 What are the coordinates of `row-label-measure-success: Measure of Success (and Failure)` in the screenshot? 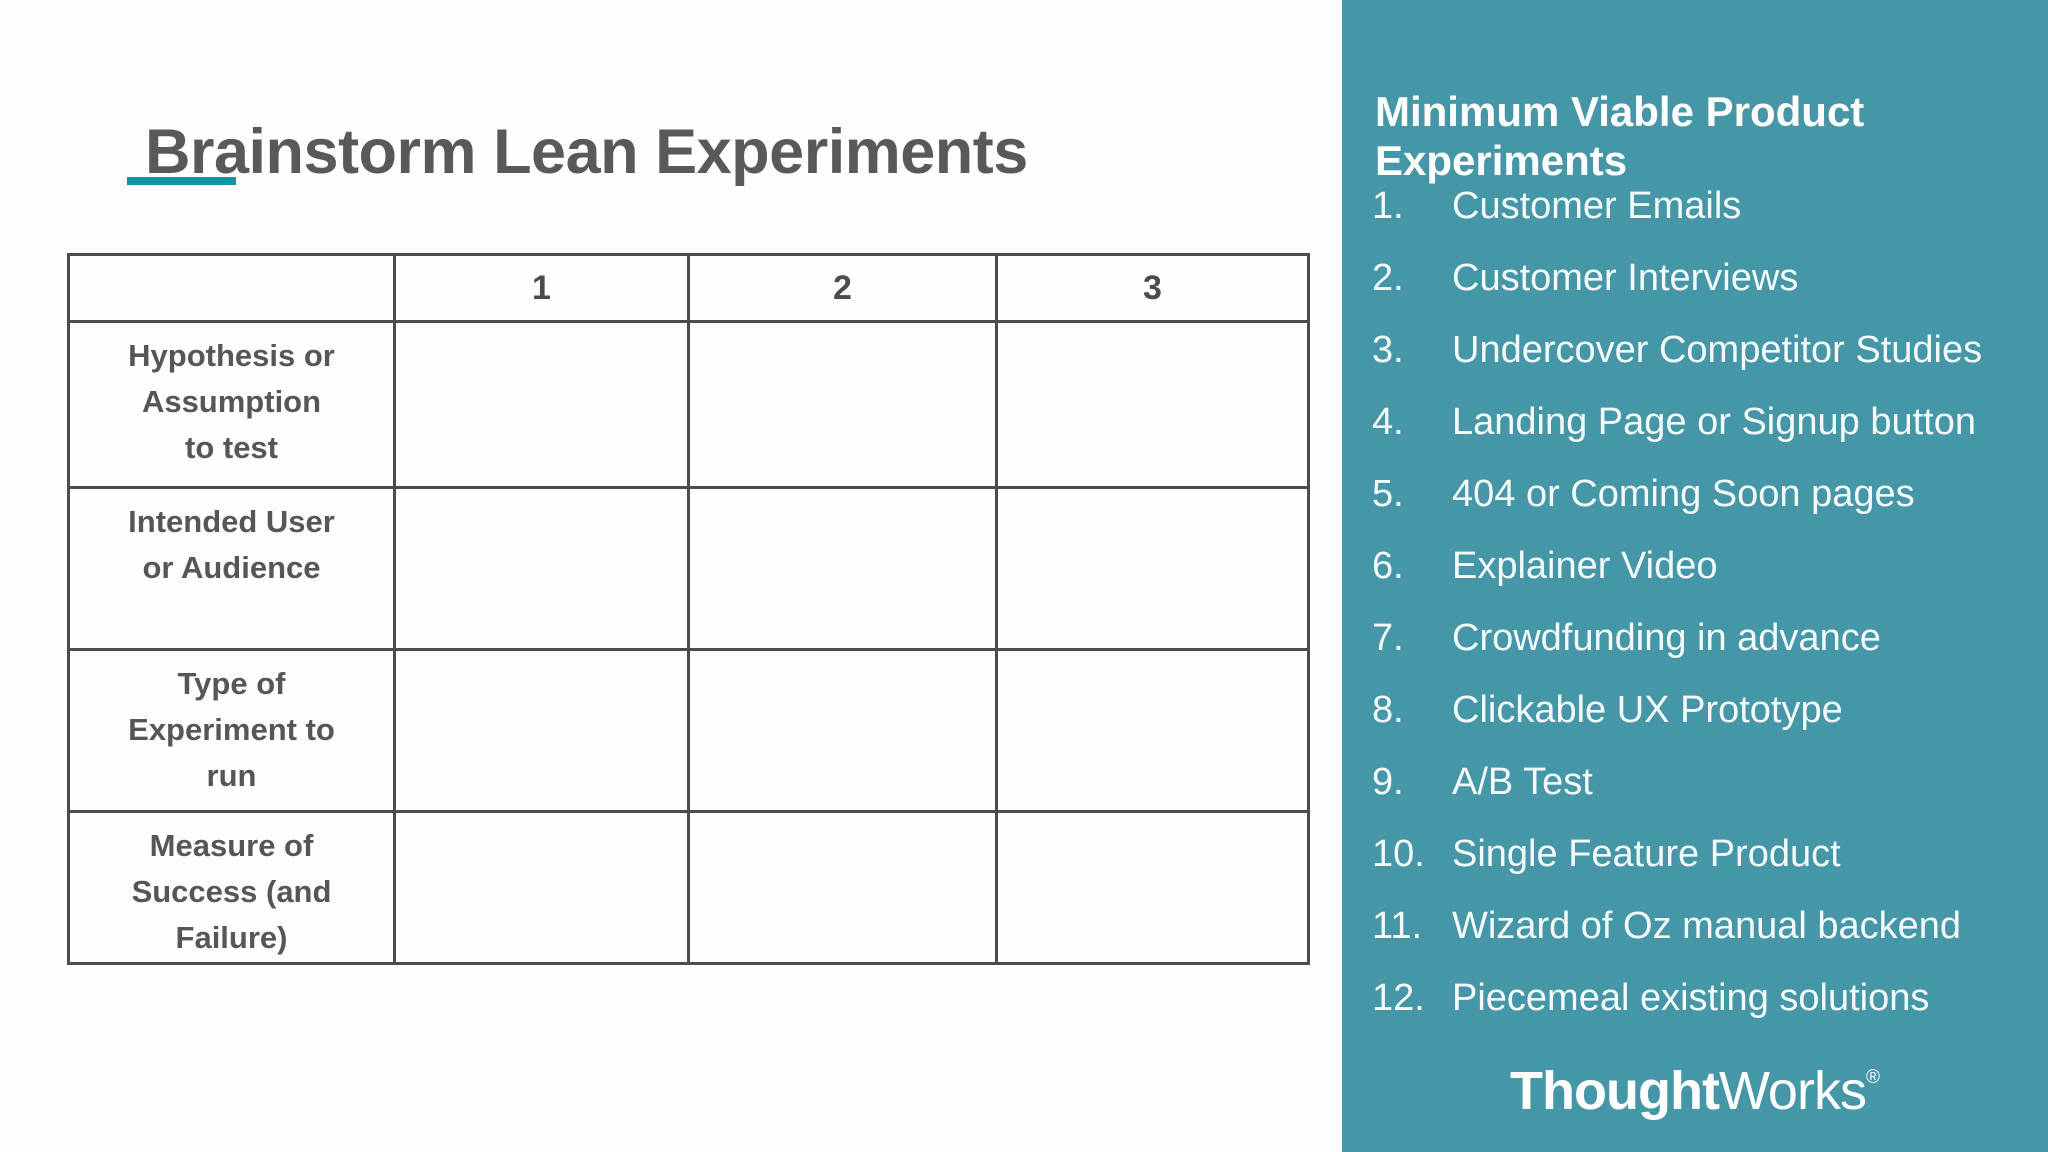 It's located at (231, 887).